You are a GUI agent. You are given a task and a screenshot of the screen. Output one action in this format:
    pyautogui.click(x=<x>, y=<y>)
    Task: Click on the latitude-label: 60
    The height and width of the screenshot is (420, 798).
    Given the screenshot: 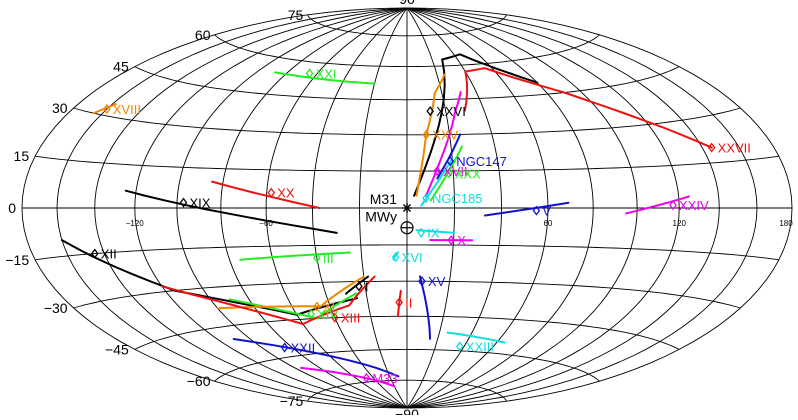 What is the action you would take?
    pyautogui.click(x=203, y=35)
    